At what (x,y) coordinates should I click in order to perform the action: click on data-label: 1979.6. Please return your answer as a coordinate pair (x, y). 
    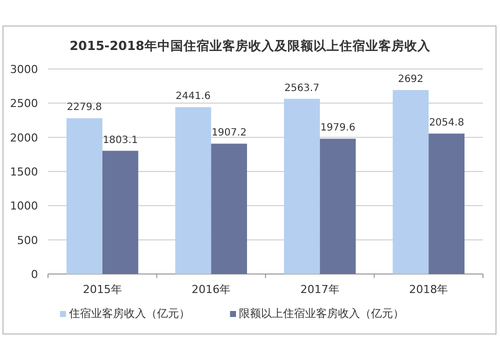
    Looking at the image, I should click on (338, 128).